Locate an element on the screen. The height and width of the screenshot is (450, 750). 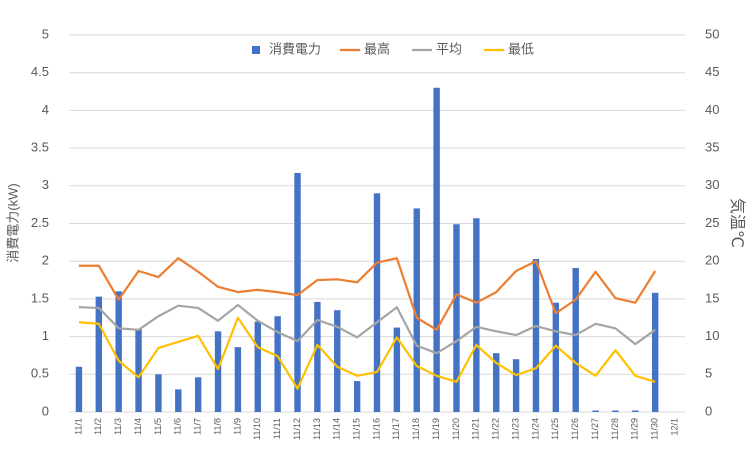
x-tick-label: 11/8 is located at coordinates (217, 426).